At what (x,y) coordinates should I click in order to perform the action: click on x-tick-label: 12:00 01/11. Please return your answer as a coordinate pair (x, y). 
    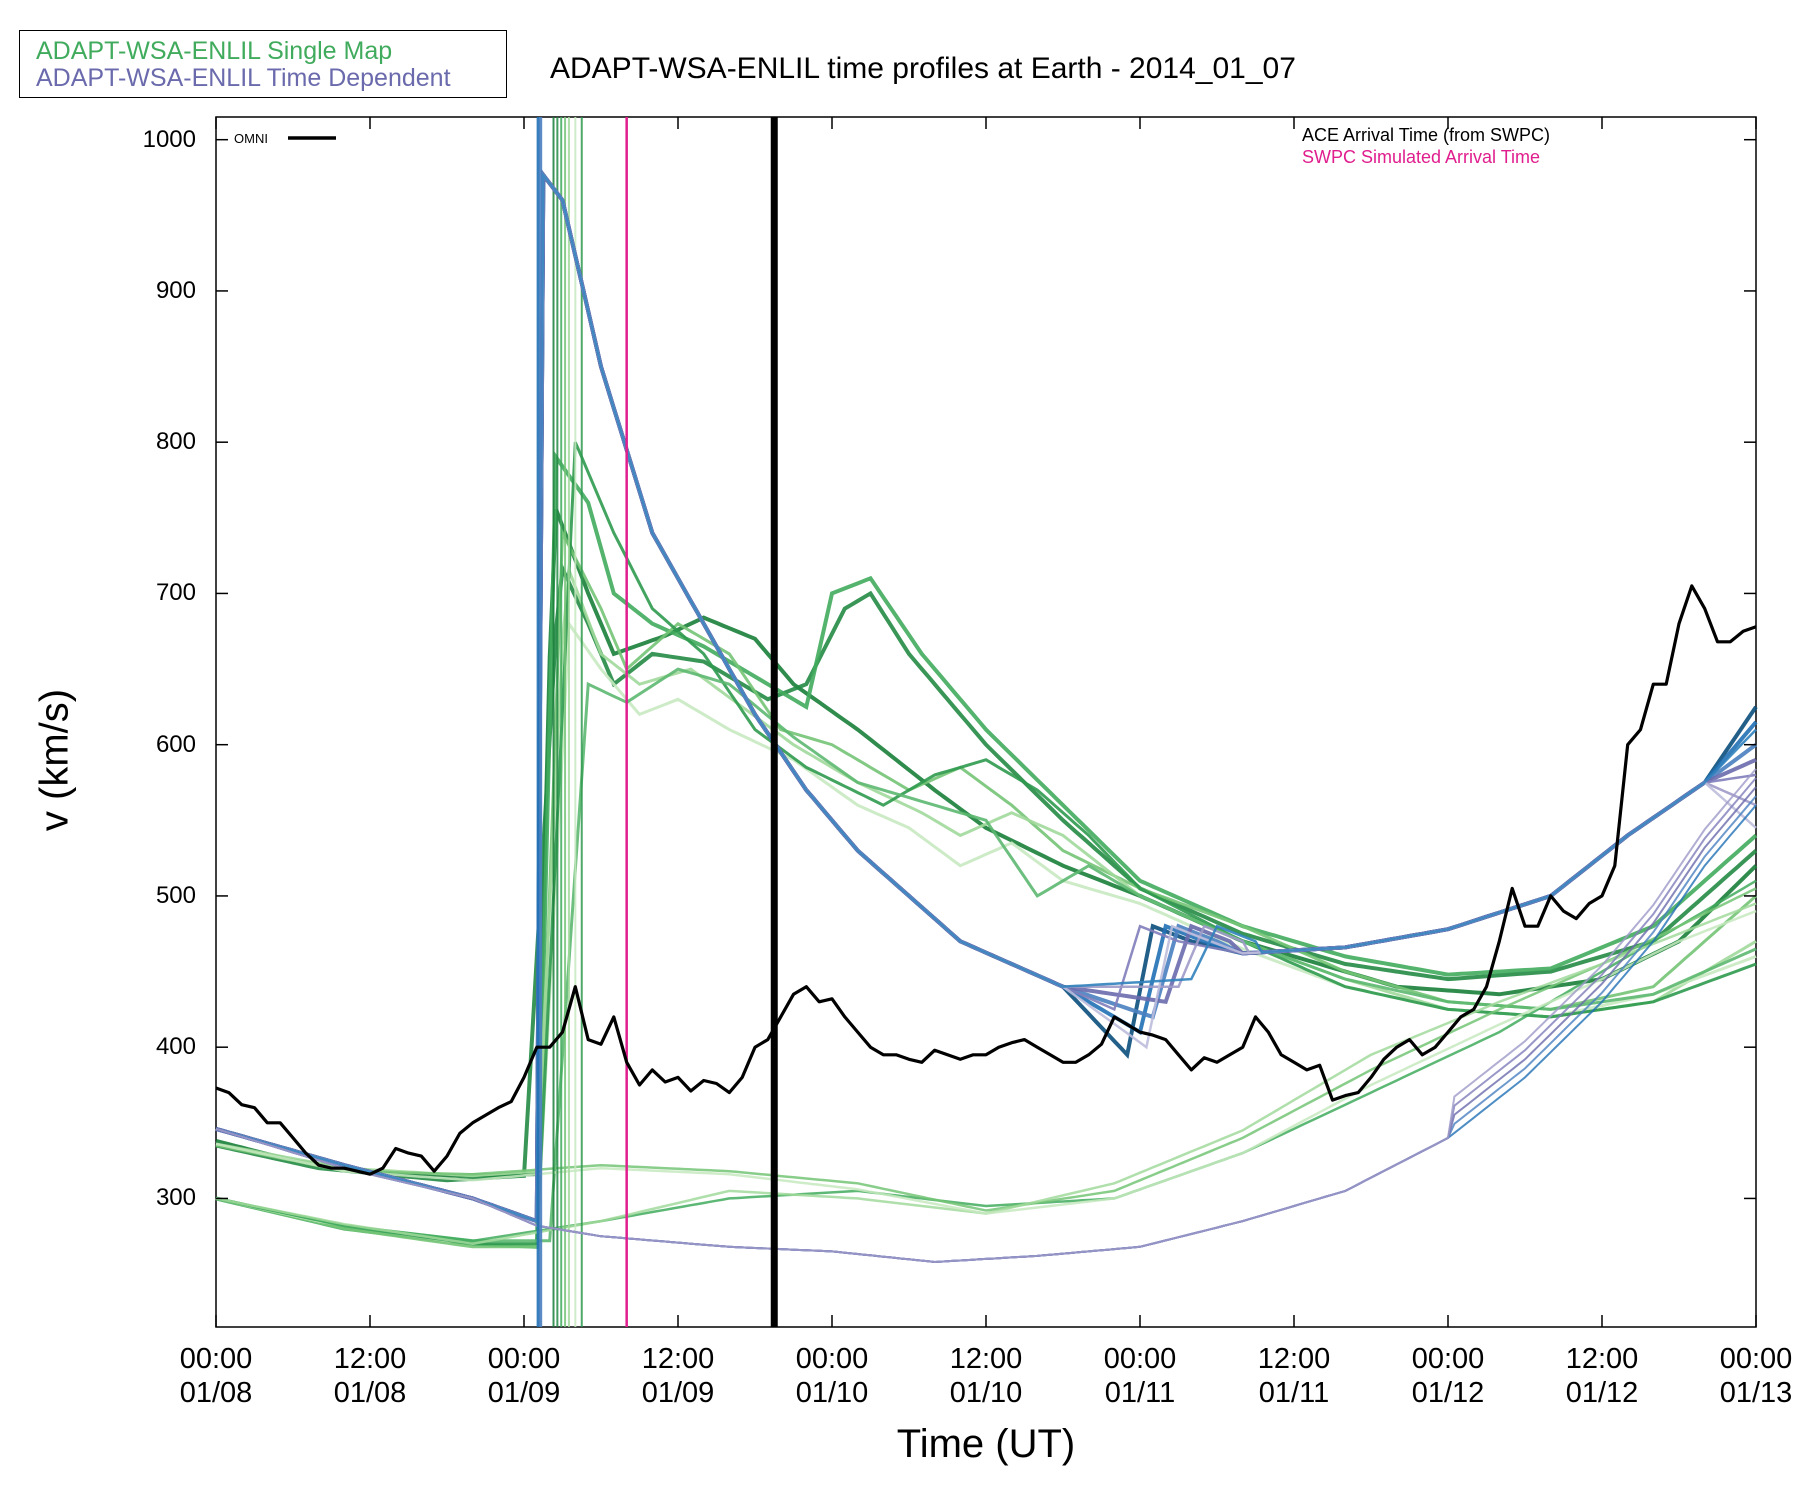
    Looking at the image, I should click on (1294, 1376).